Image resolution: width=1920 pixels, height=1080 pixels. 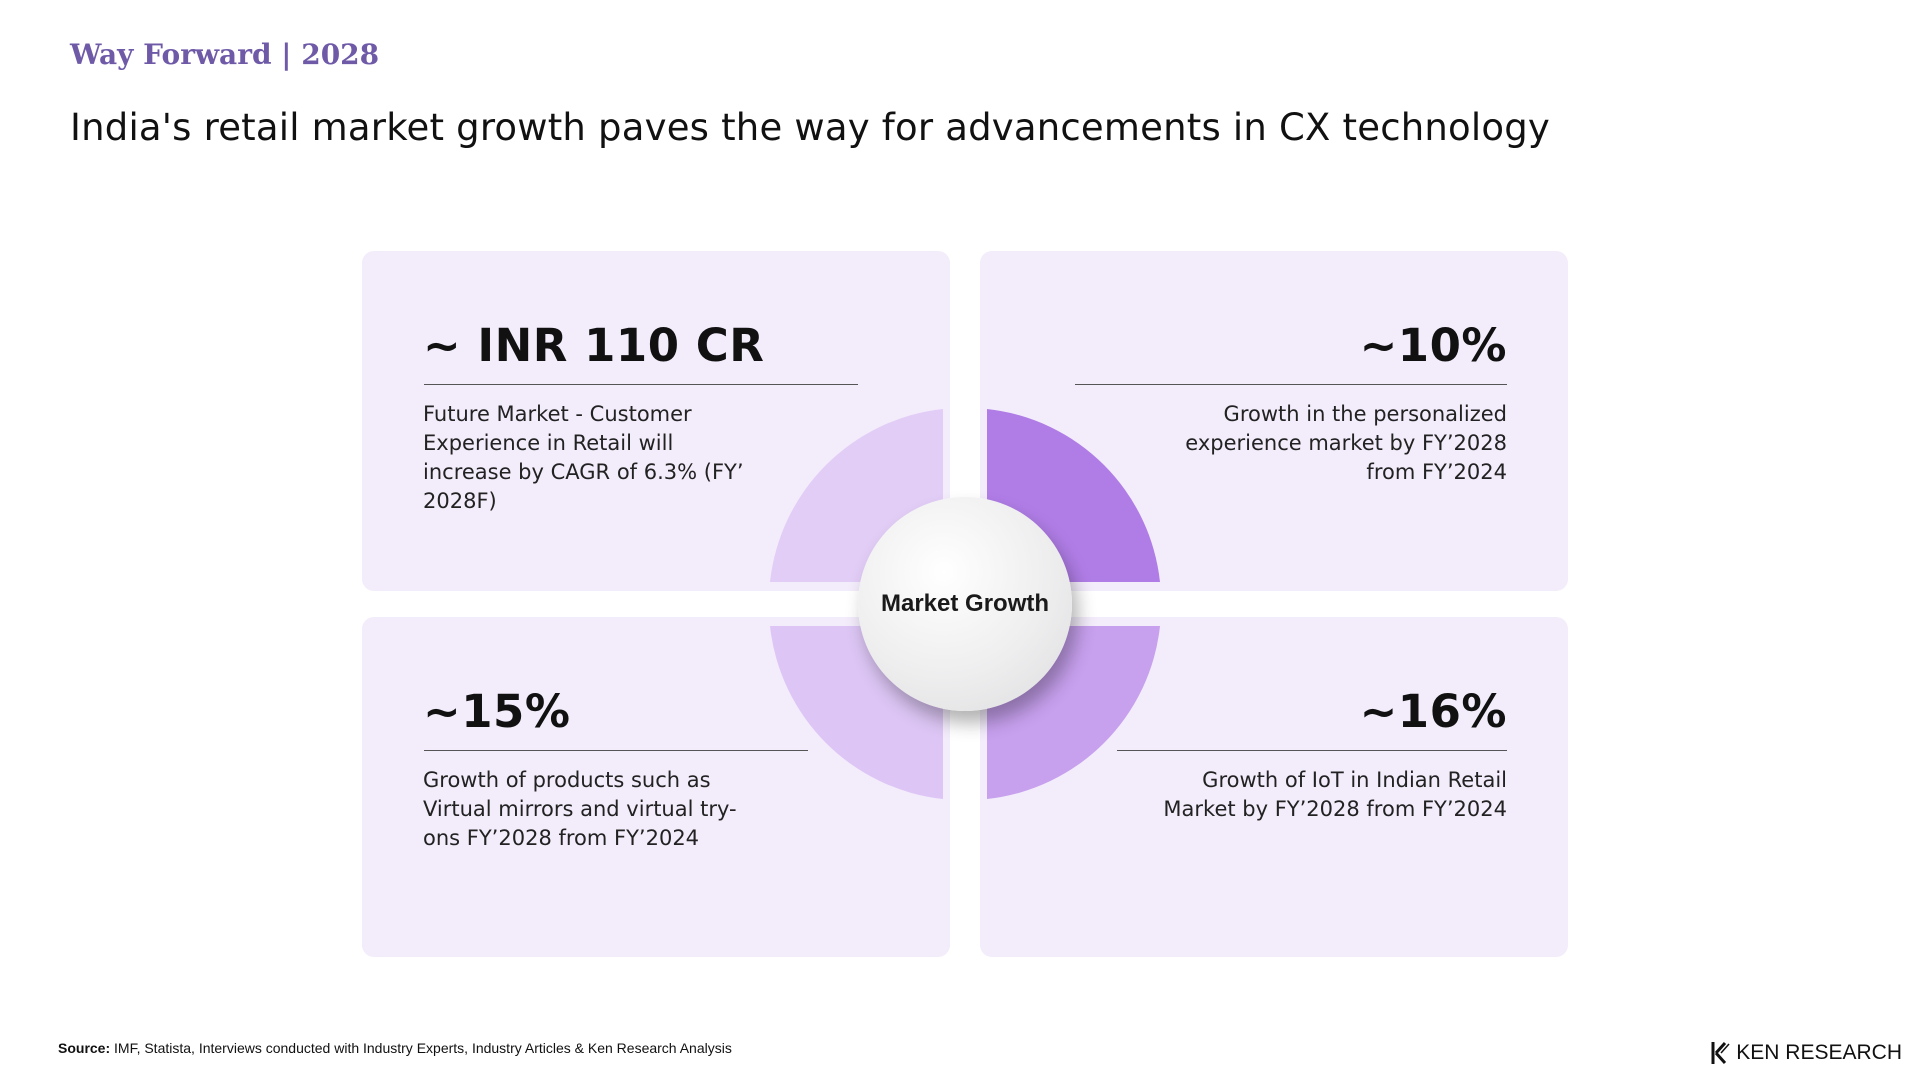 What do you see at coordinates (594, 345) in the screenshot?
I see `card-metric: ~ INR 110 CR` at bounding box center [594, 345].